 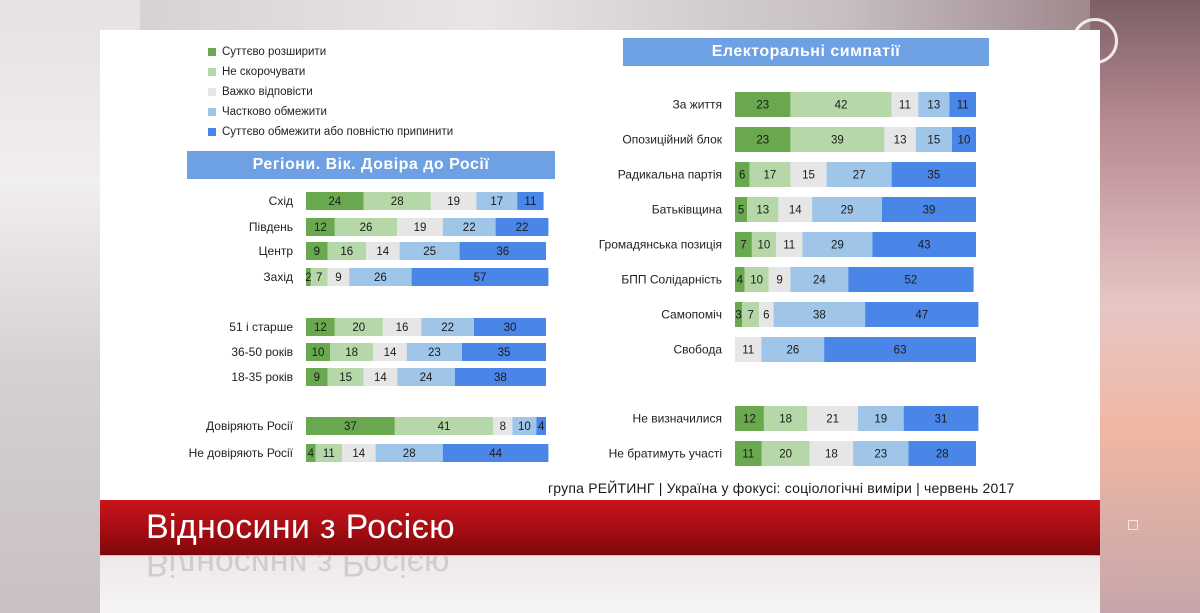 What do you see at coordinates (330, 92) in the screenshot?
I see `legend-item: Важко відповісти` at bounding box center [330, 92].